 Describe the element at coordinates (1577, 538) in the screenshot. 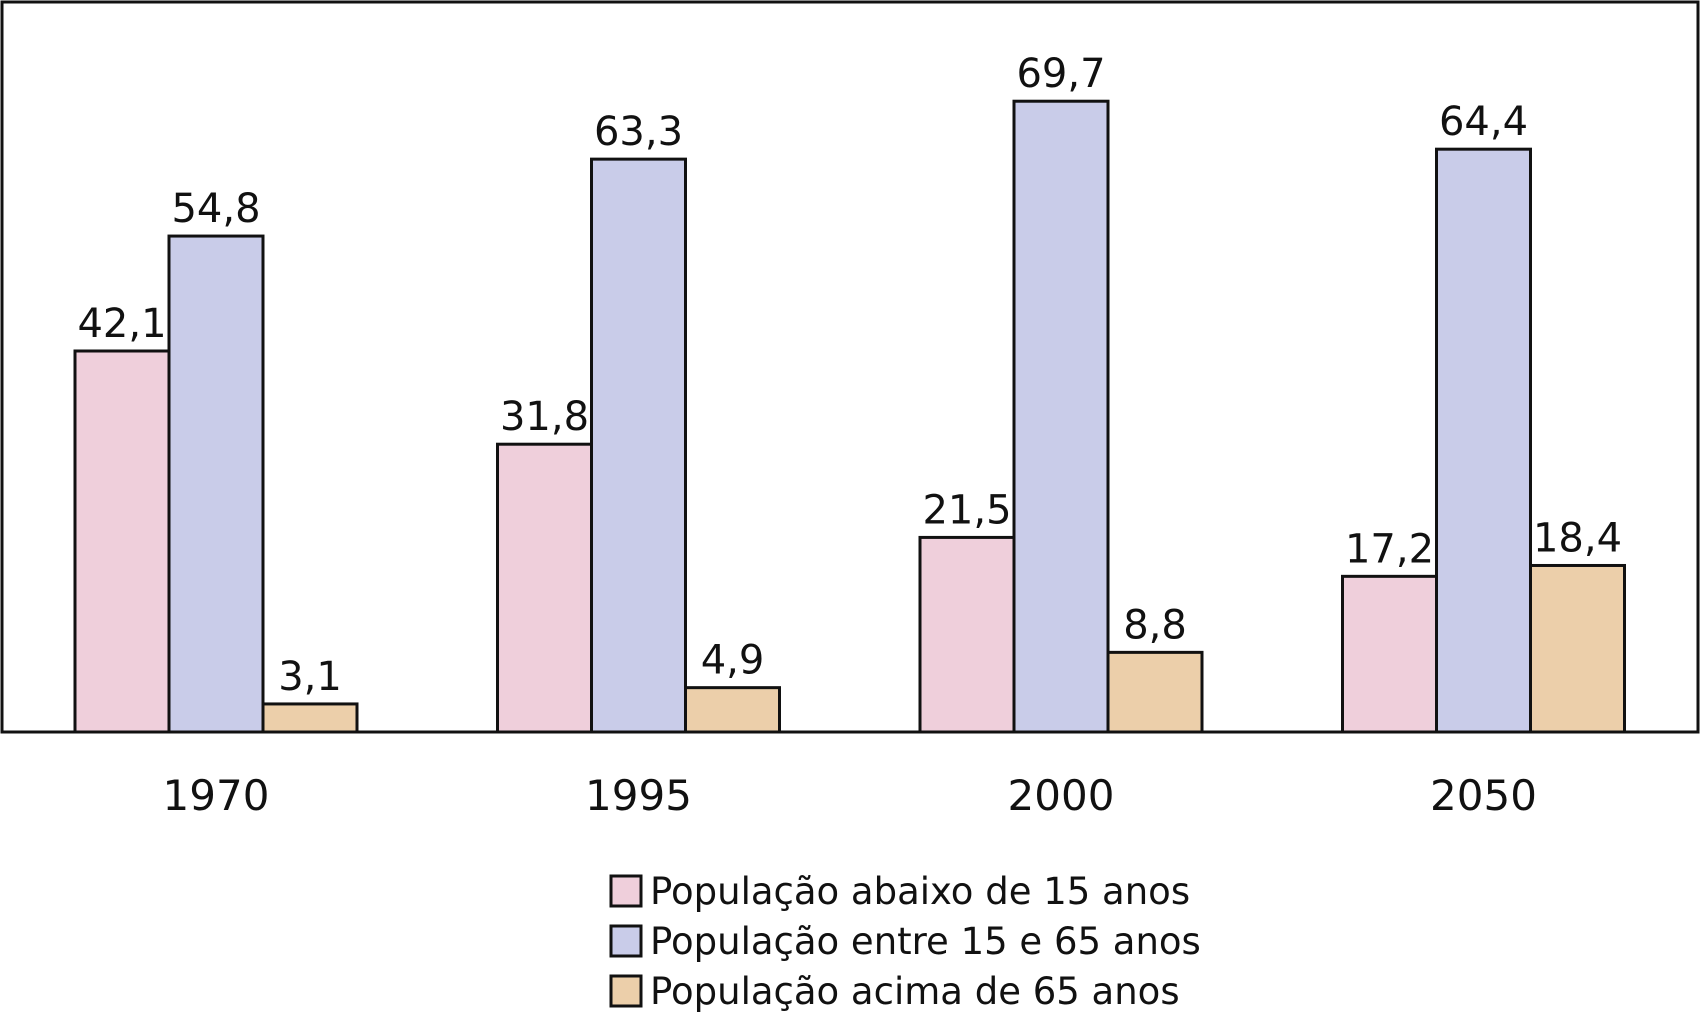

I see `data-label-2050-series-3: 18,4` at that location.